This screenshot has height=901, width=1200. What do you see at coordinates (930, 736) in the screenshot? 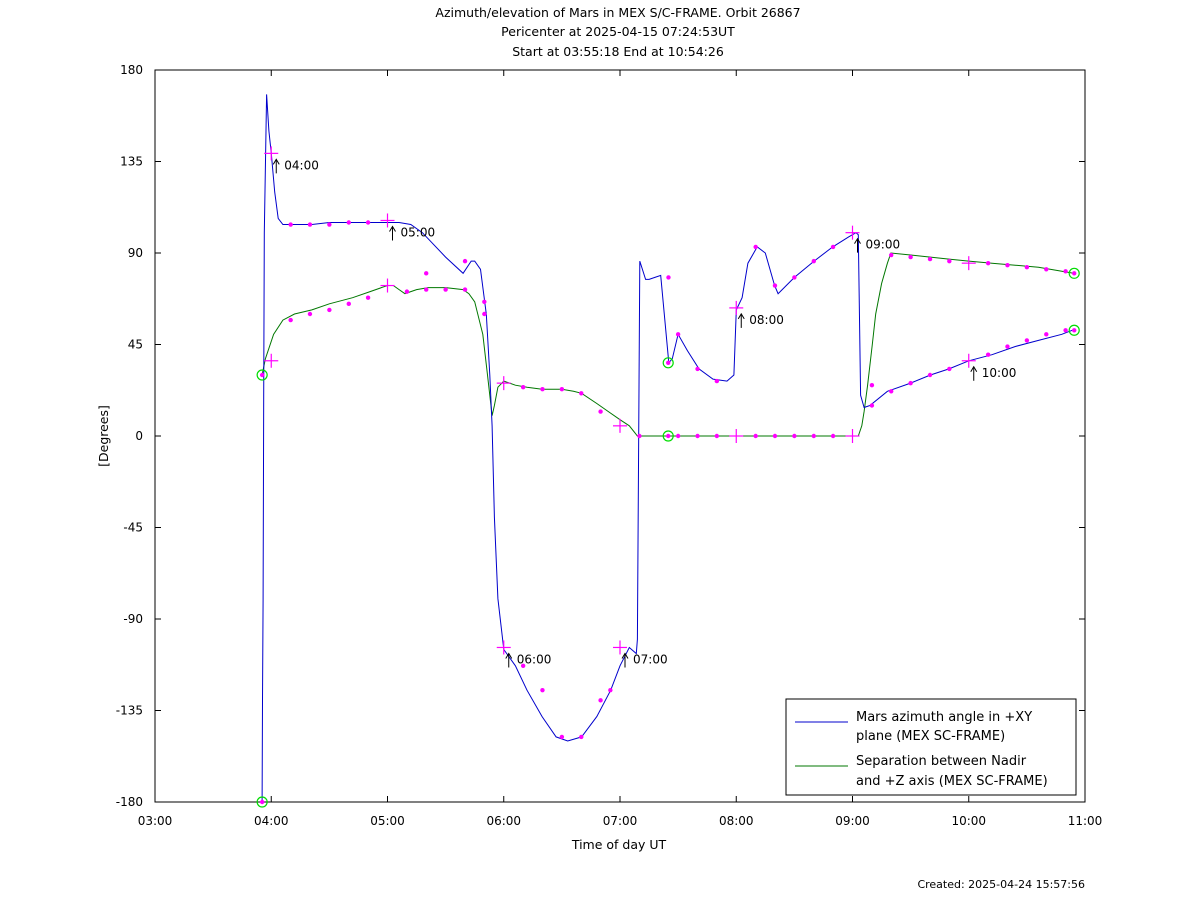
I see `legend-label-azimuth-line2: plane (MEX SC-FRAME)` at bounding box center [930, 736].